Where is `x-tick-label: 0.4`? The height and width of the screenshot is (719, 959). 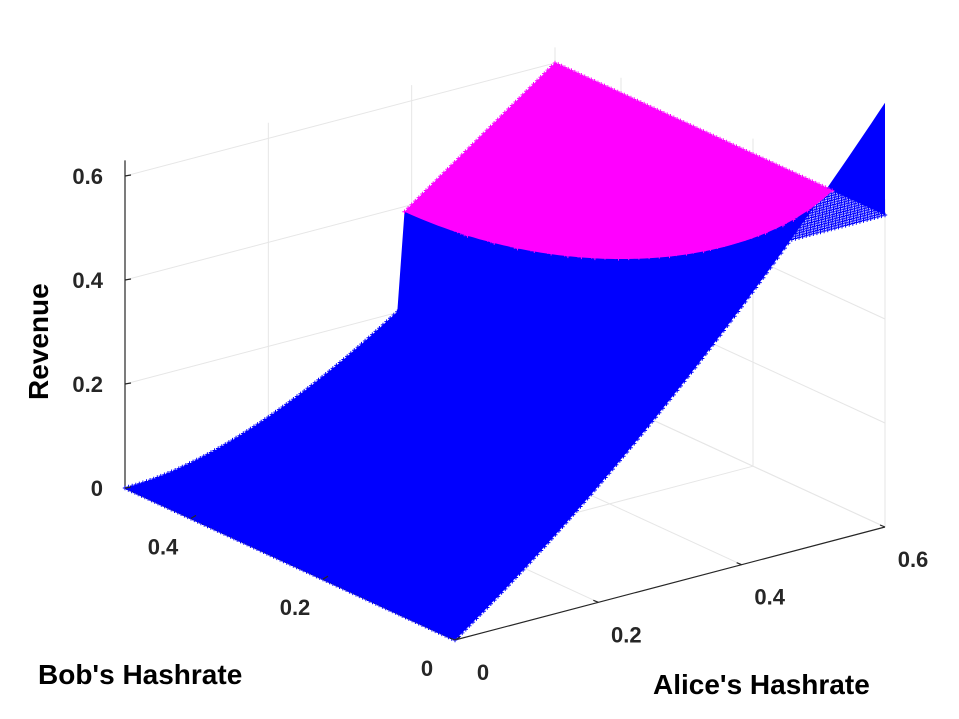 x-tick-label: 0.4 is located at coordinates (769, 597).